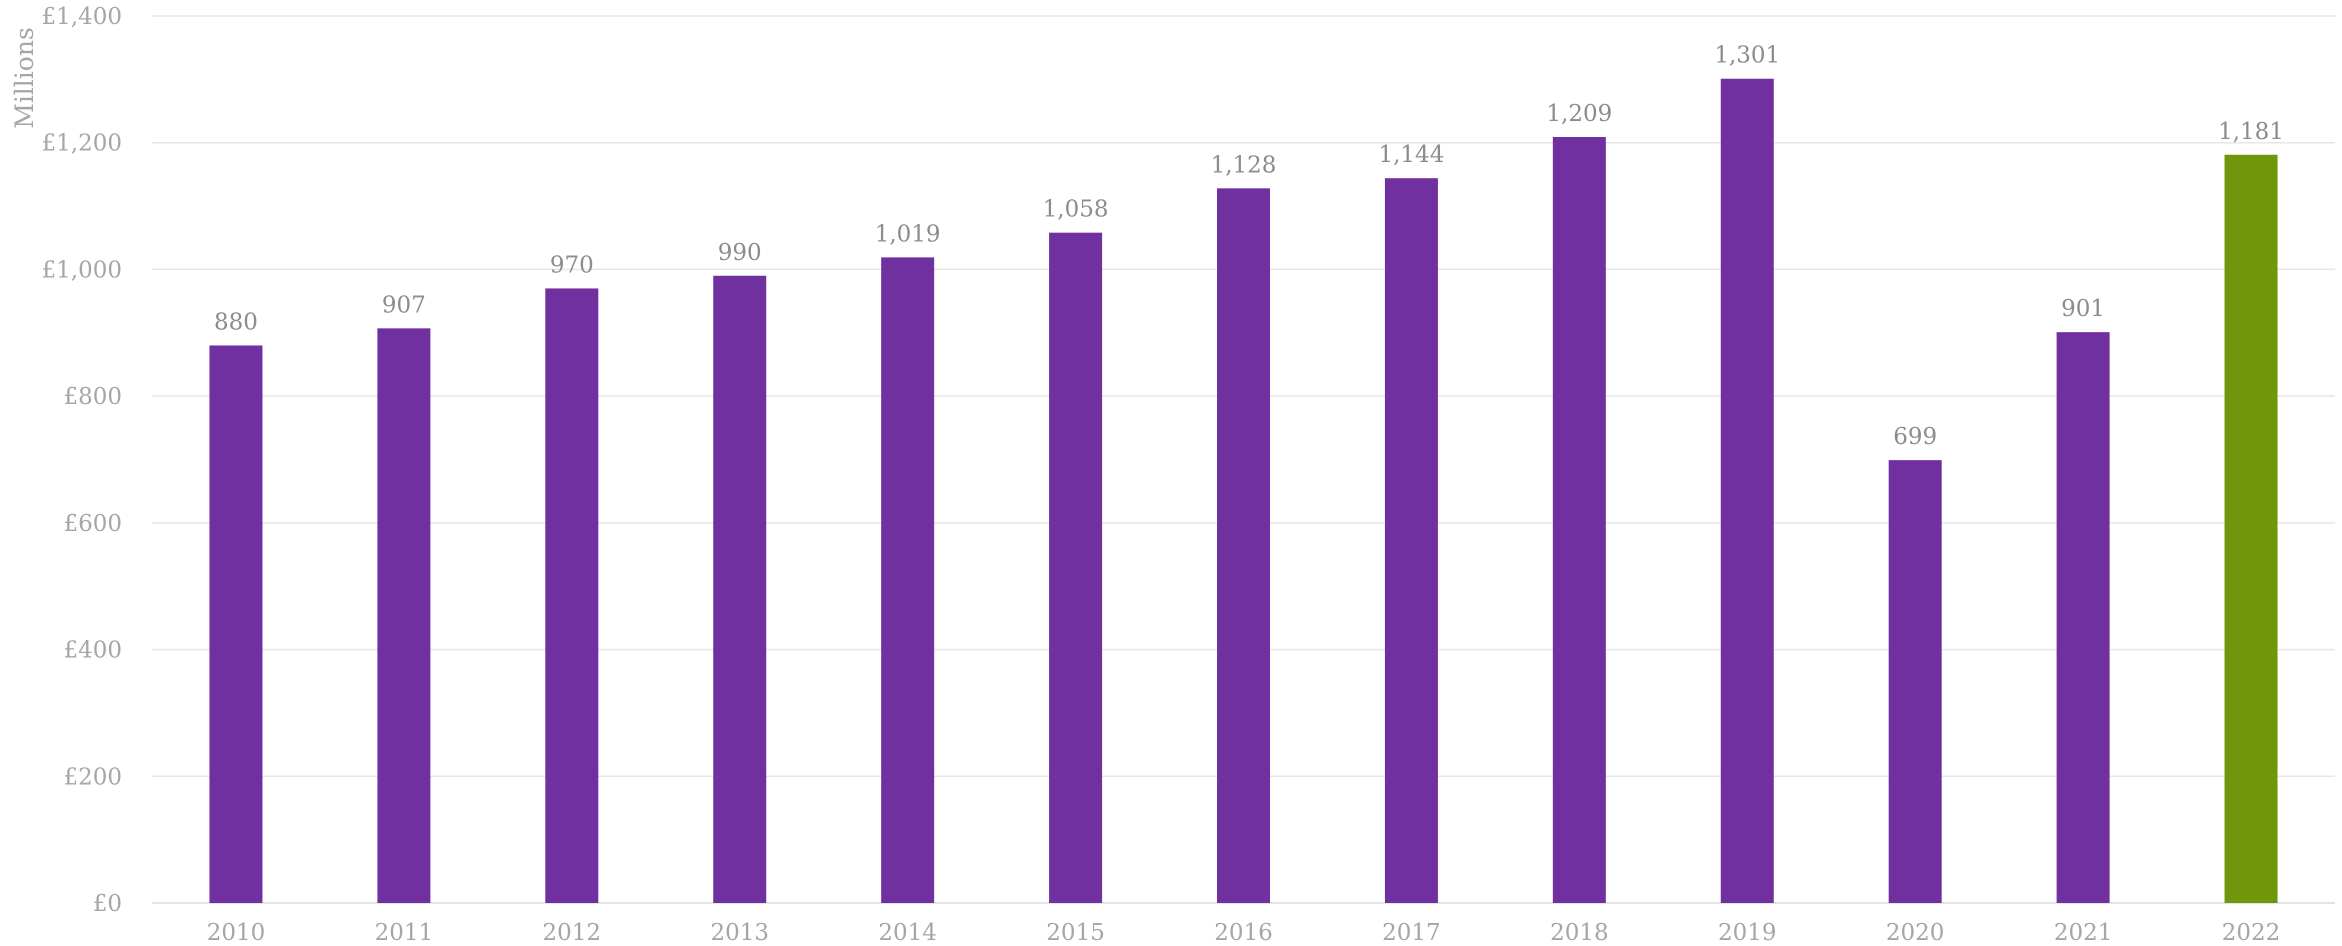  What do you see at coordinates (907, 933) in the screenshot?
I see `x-tick-label: 2014` at bounding box center [907, 933].